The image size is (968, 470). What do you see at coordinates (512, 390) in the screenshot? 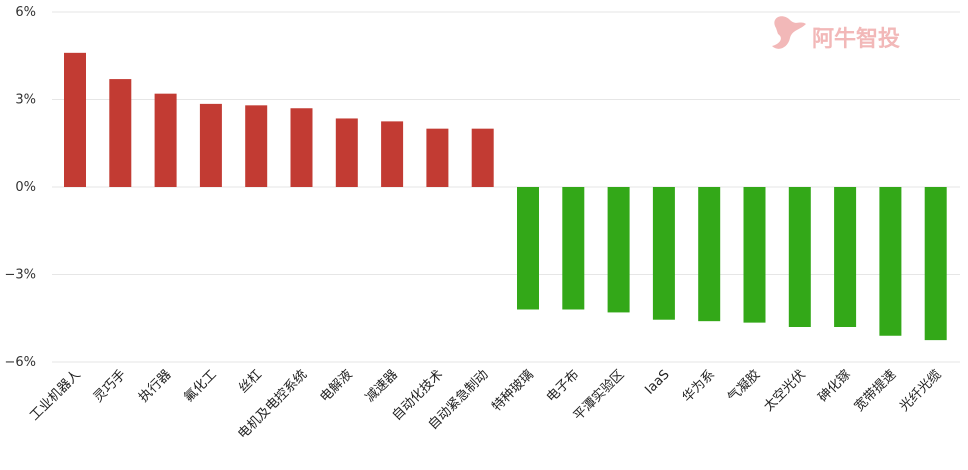
I see `x-tick-label: 特种玻璃` at bounding box center [512, 390].